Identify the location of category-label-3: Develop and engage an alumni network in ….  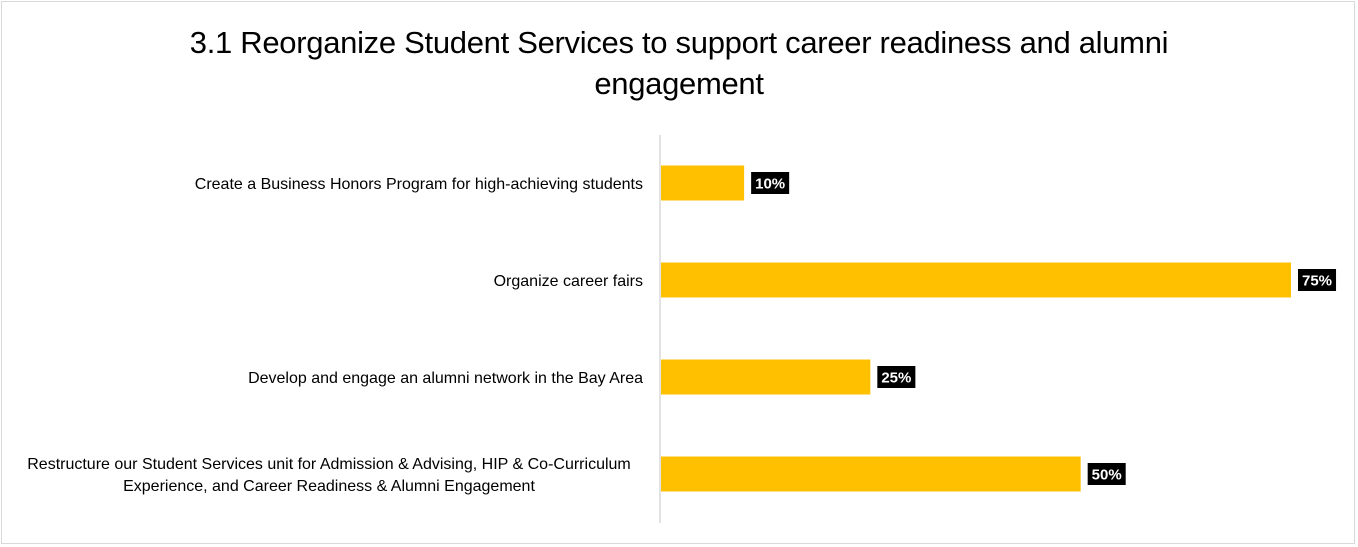
(445, 378).